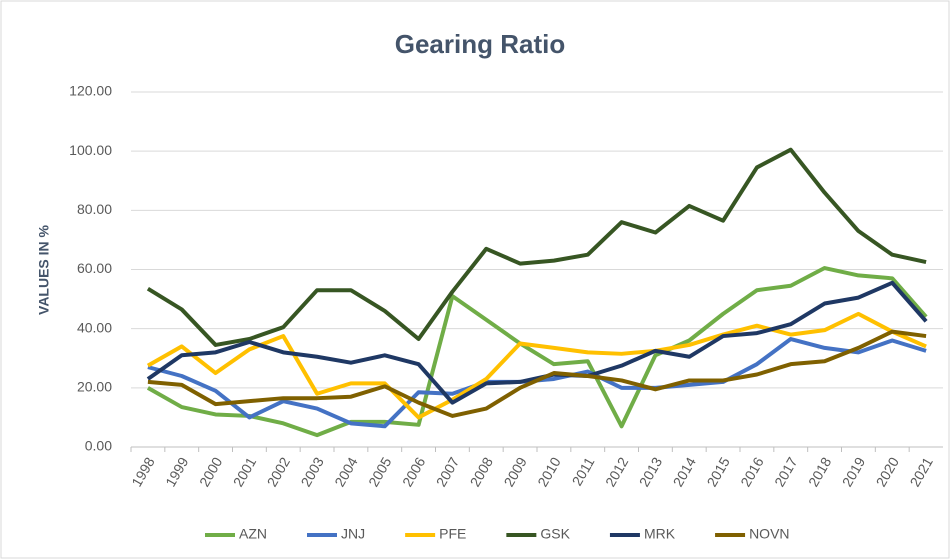 The height and width of the screenshot is (560, 951). I want to click on y-tick-label: 20.00, so click(94, 387).